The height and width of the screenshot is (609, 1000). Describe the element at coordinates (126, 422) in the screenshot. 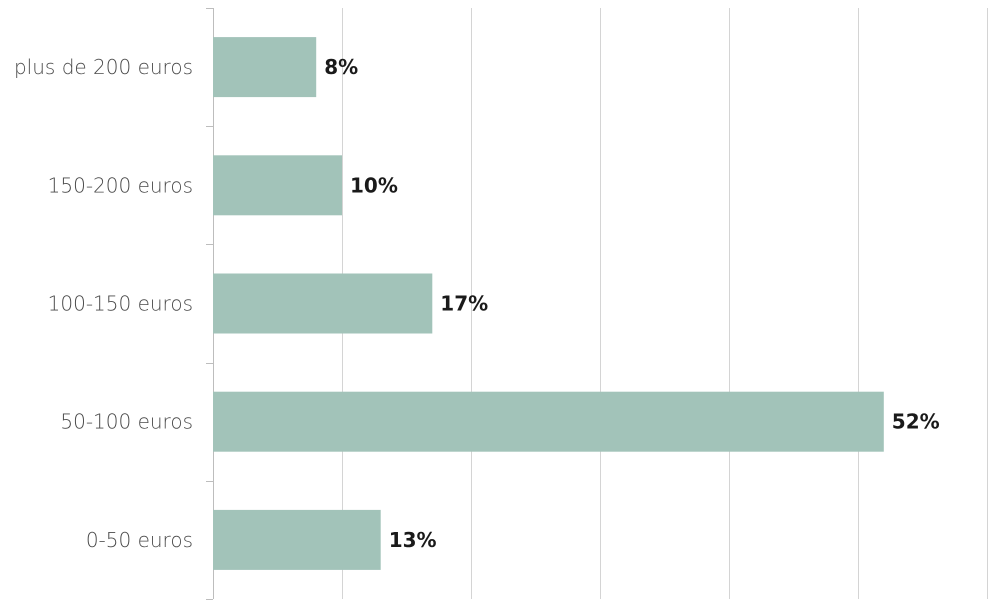

I see `category-label-4: 50-100 euros` at that location.